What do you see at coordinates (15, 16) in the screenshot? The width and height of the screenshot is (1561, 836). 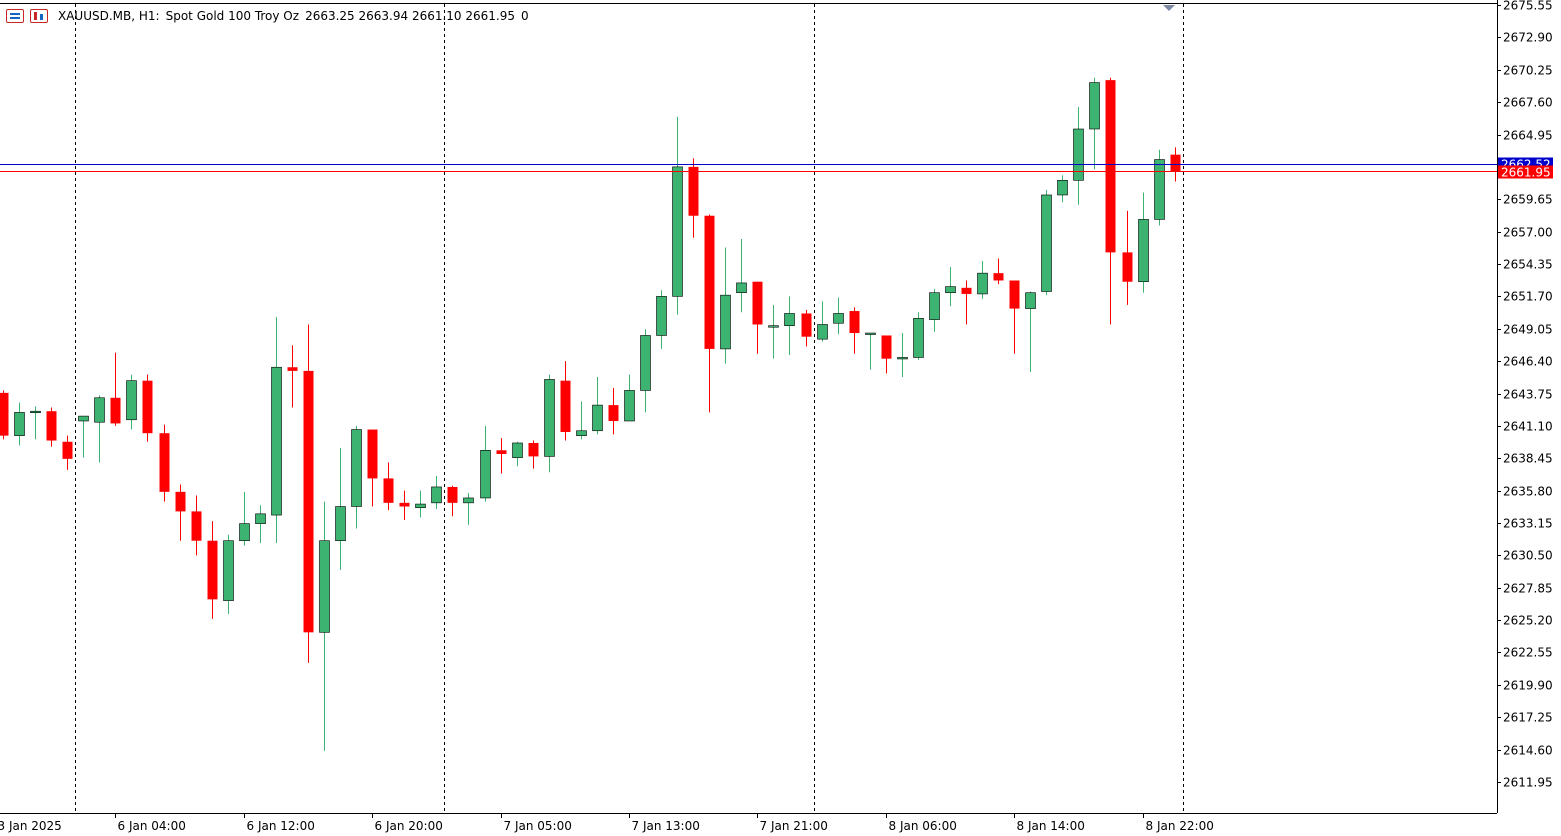 I see `market-watch-icon` at bounding box center [15, 16].